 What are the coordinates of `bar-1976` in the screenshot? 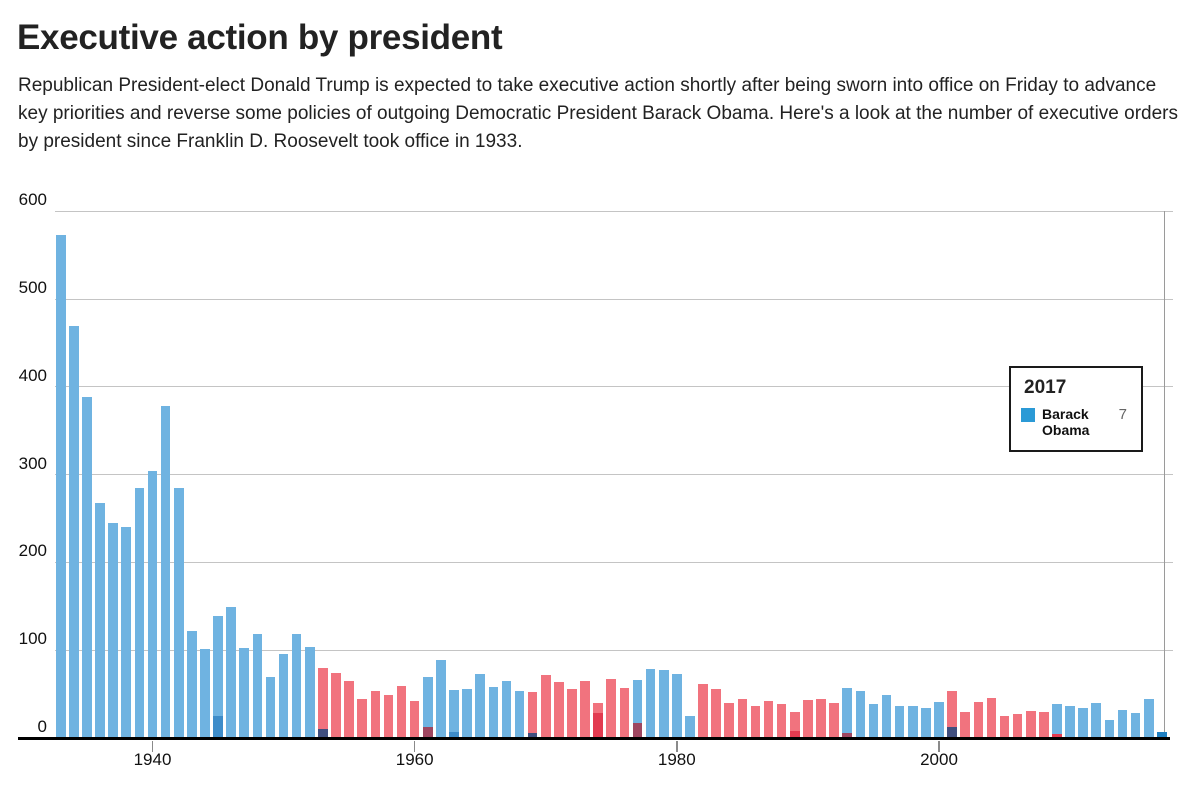 It's located at (624, 713).